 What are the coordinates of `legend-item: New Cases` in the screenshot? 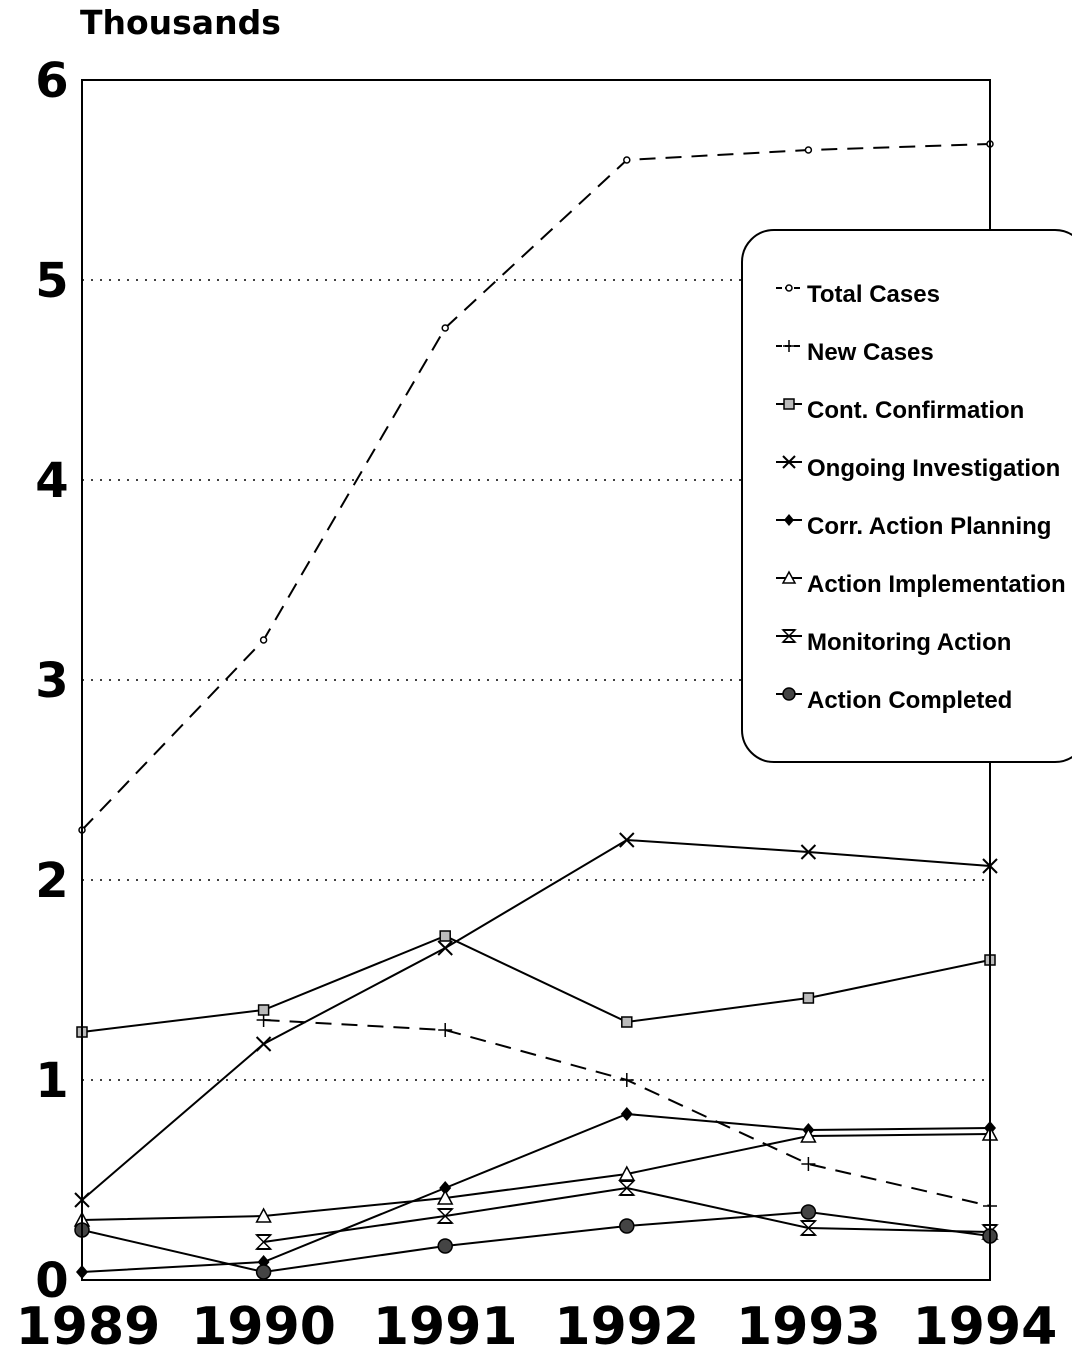 It's located at (855, 352).